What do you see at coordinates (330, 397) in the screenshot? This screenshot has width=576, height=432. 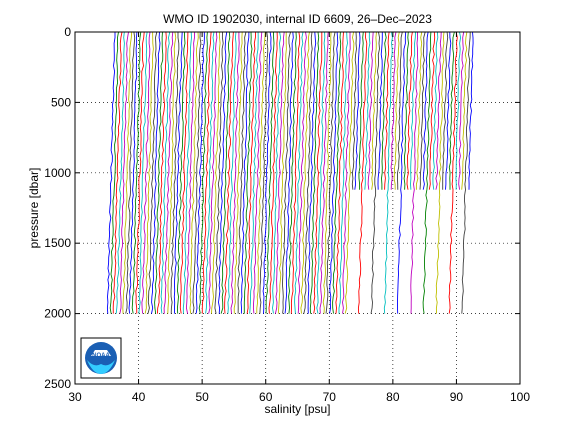 I see `x-tick-label: 70` at bounding box center [330, 397].